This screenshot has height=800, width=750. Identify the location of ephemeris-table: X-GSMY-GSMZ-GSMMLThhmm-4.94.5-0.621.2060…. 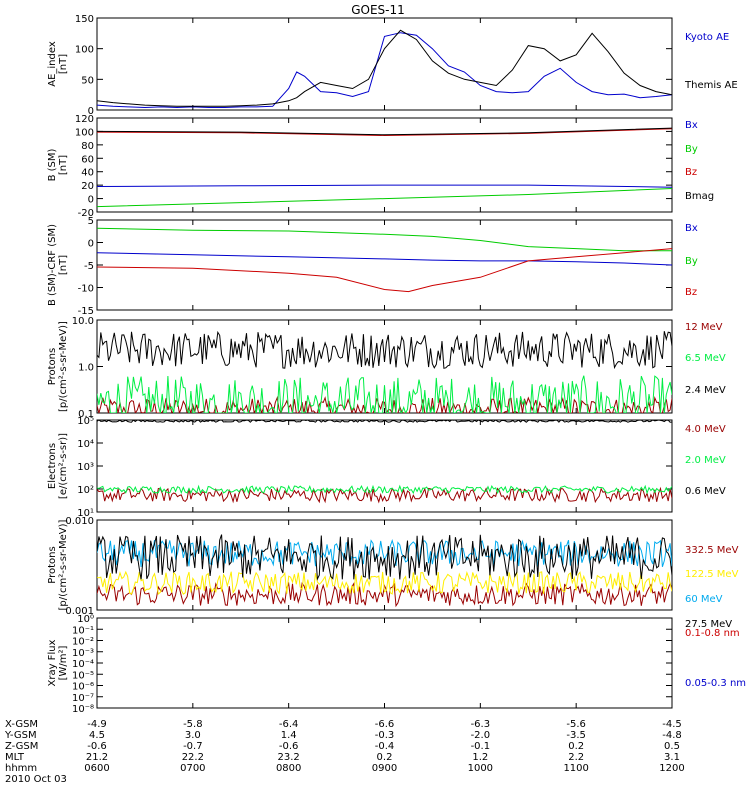
(344, 752).